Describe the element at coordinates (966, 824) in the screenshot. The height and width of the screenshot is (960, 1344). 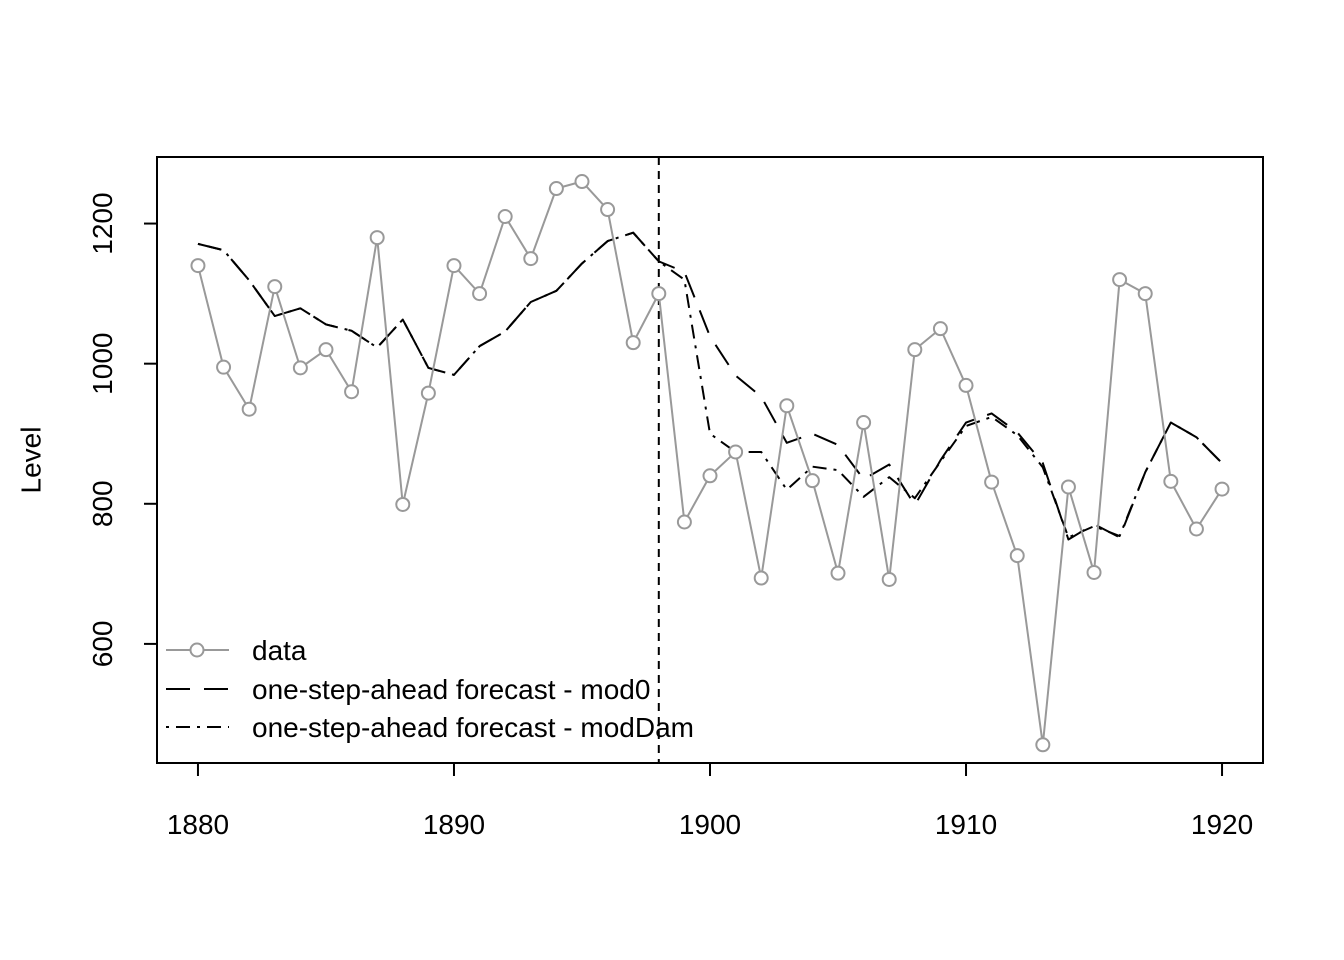
I see `x-tick-label: 1910` at that location.